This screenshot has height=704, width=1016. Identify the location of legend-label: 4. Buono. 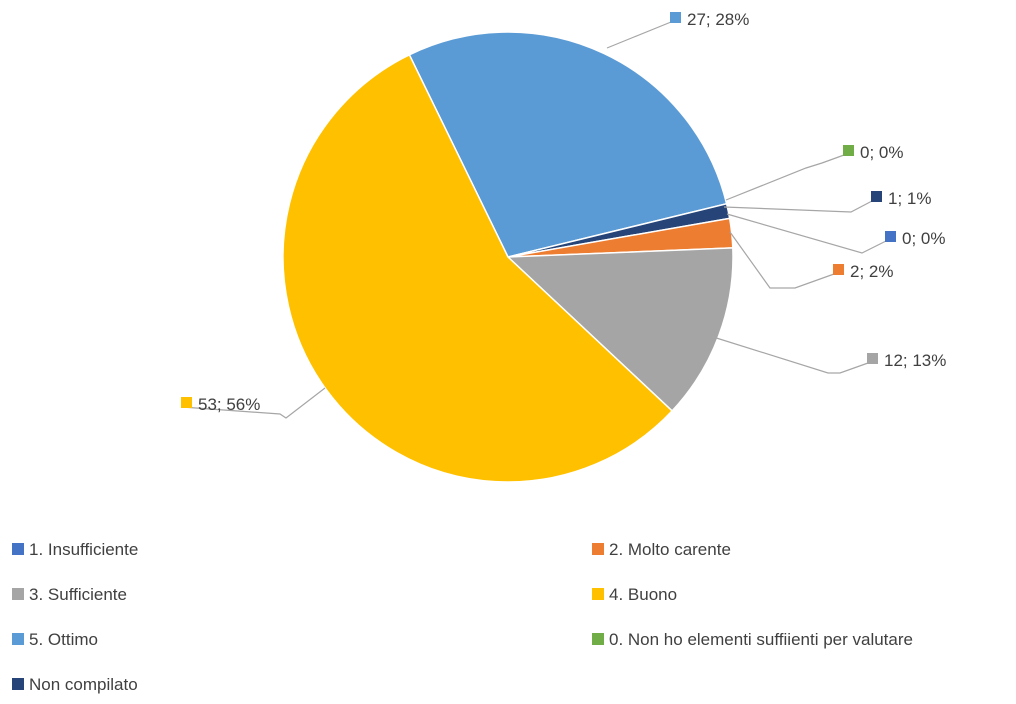
(643, 594).